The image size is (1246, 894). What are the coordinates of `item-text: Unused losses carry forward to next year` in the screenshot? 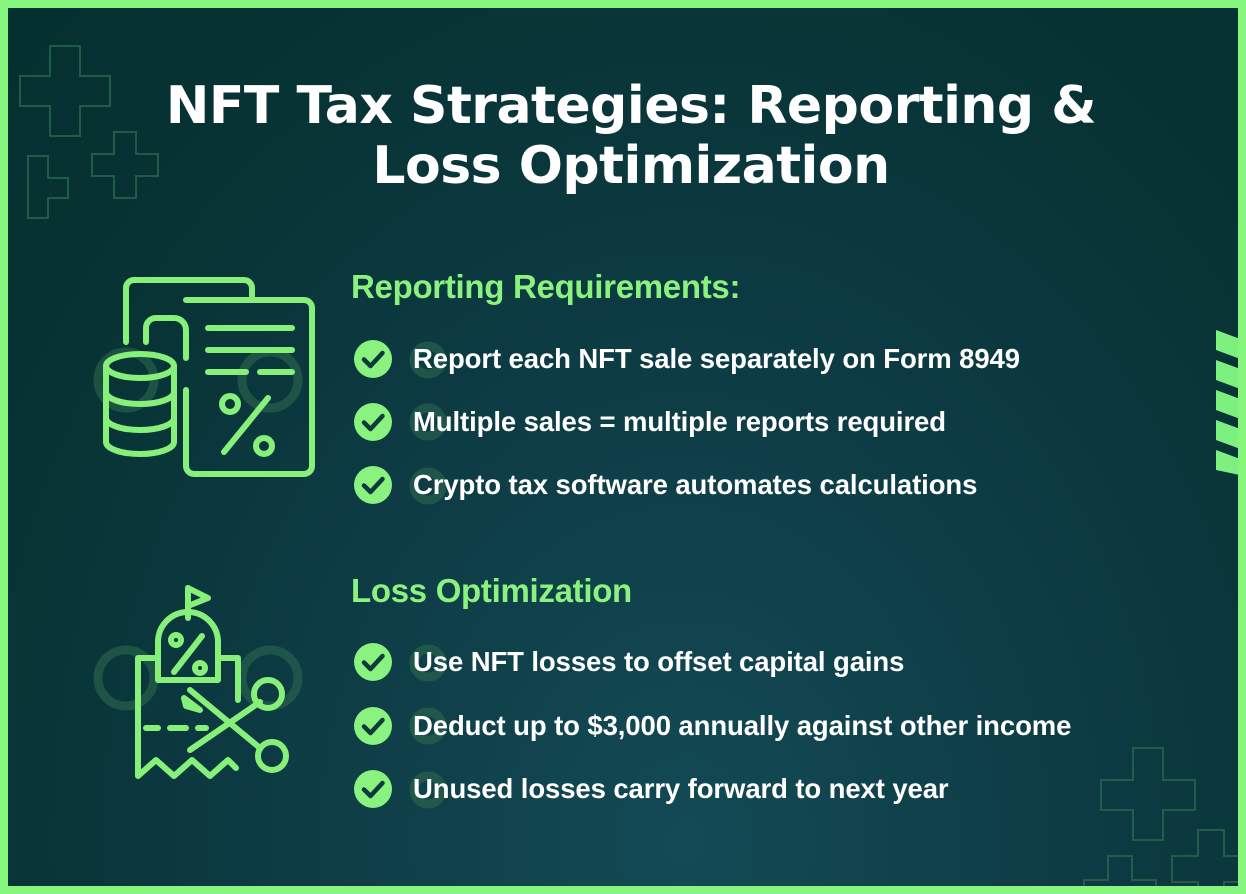 It's located at (681, 788).